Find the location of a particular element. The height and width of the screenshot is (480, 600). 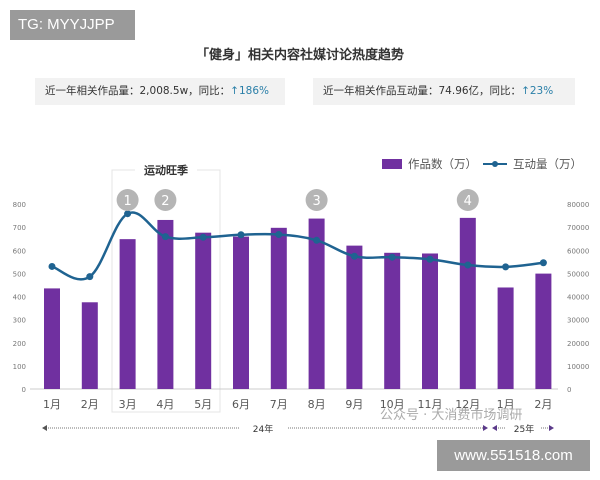

x-tick-label: 12月 is located at coordinates (467, 404).